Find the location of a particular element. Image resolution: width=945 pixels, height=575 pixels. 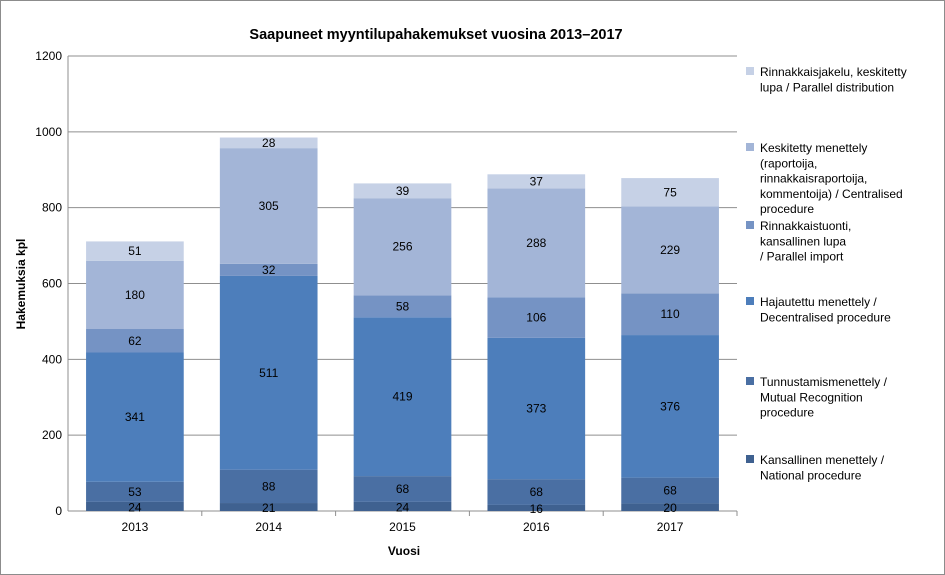

legend-entry-text: kansallinen lupa is located at coordinates (803, 241).